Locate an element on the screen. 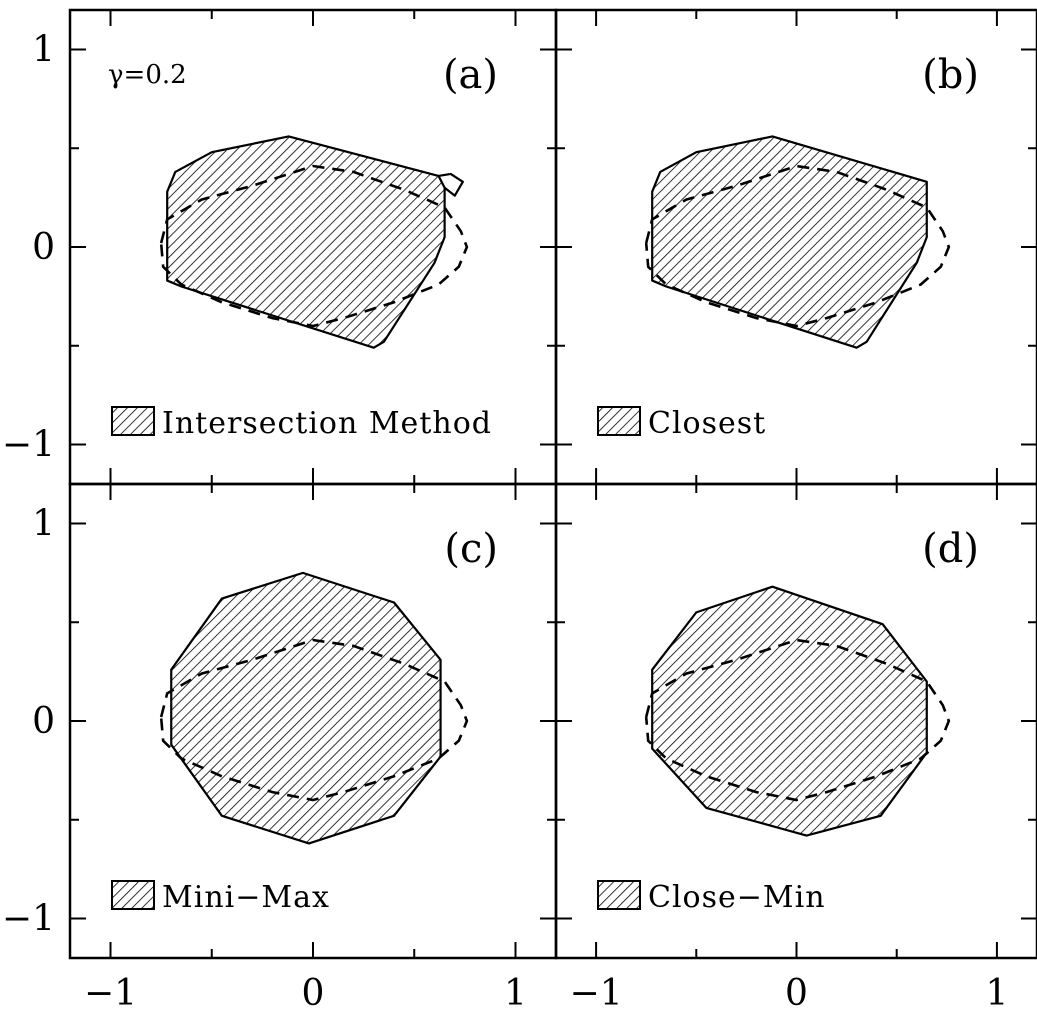 This screenshot has width=1037, height=1018. panel-label: (a) is located at coordinates (470, 75).